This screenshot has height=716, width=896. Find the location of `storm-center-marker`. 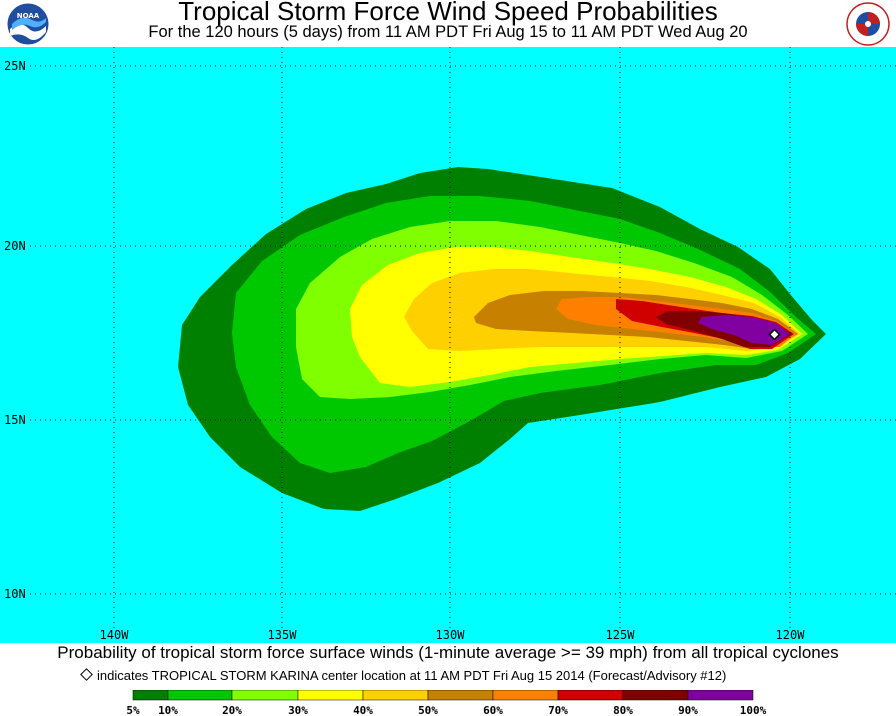

storm-center-marker is located at coordinates (774, 334).